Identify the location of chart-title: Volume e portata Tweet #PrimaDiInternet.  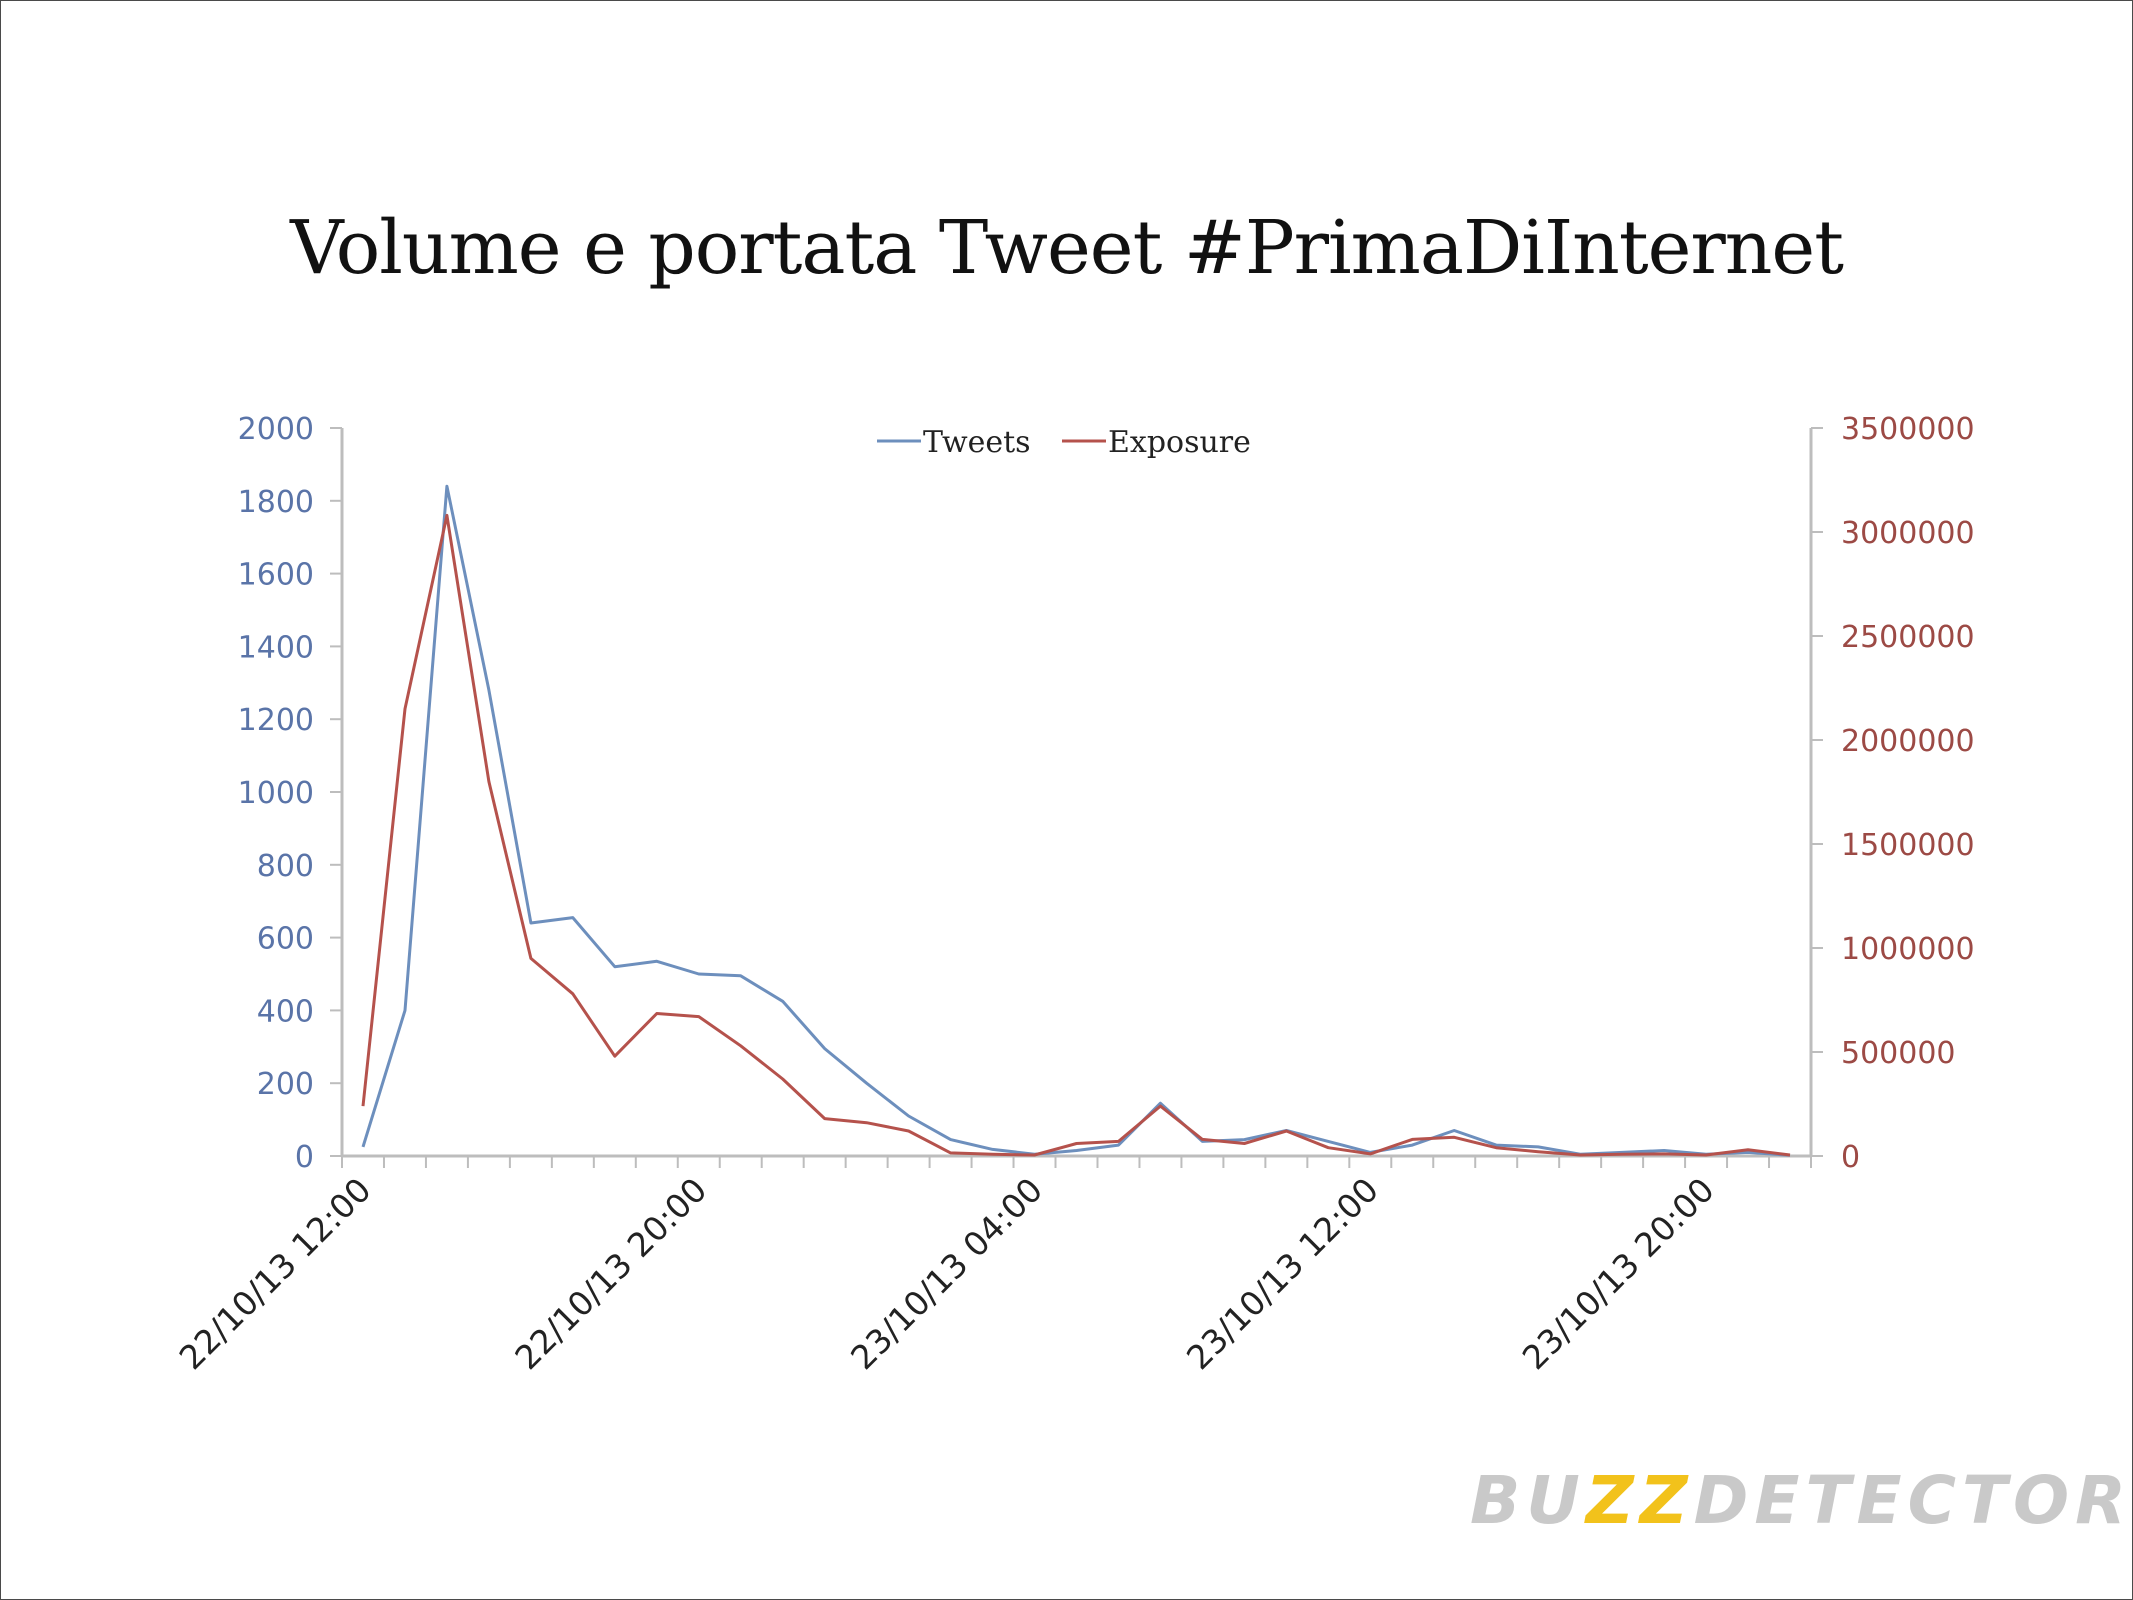
(1067, 248).